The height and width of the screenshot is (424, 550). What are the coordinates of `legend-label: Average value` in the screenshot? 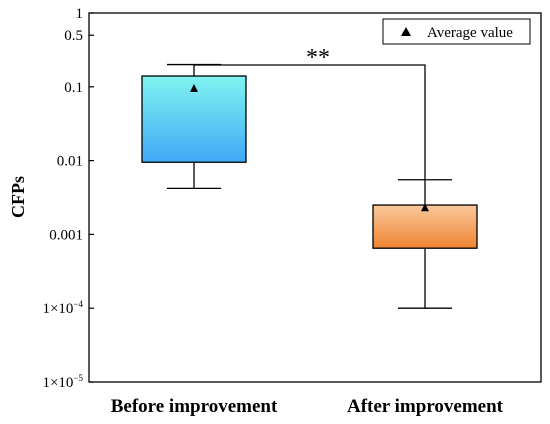 It's located at (470, 33).